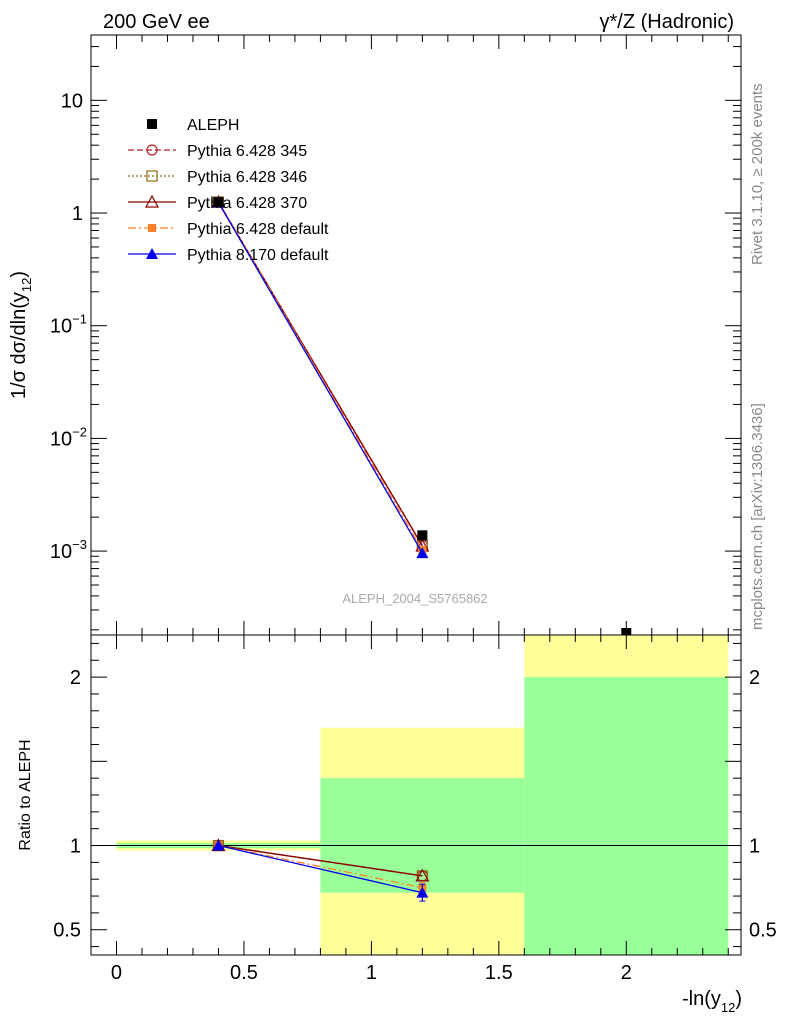  I want to click on header-left-title: 200 GeV ee, so click(156, 22).